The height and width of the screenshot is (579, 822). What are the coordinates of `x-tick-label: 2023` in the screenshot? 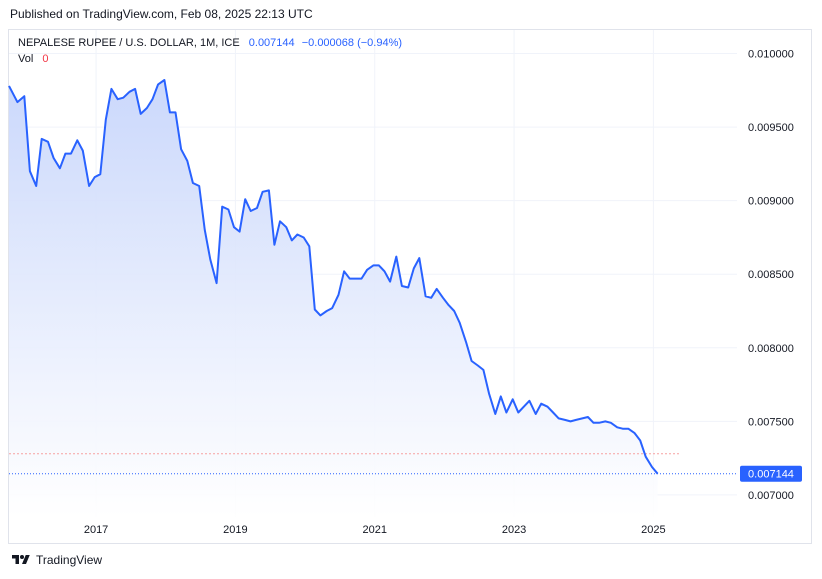 It's located at (514, 530).